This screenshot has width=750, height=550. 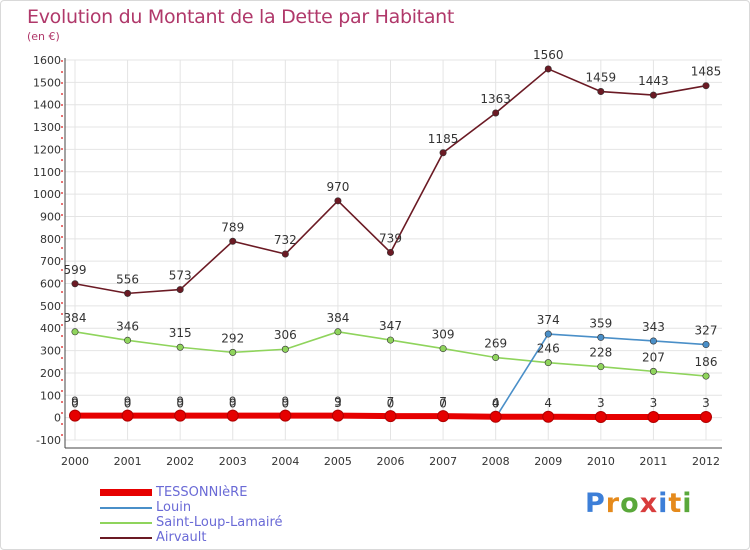 What do you see at coordinates (50, 284) in the screenshot?
I see `y-tick-label: 600` at bounding box center [50, 284].